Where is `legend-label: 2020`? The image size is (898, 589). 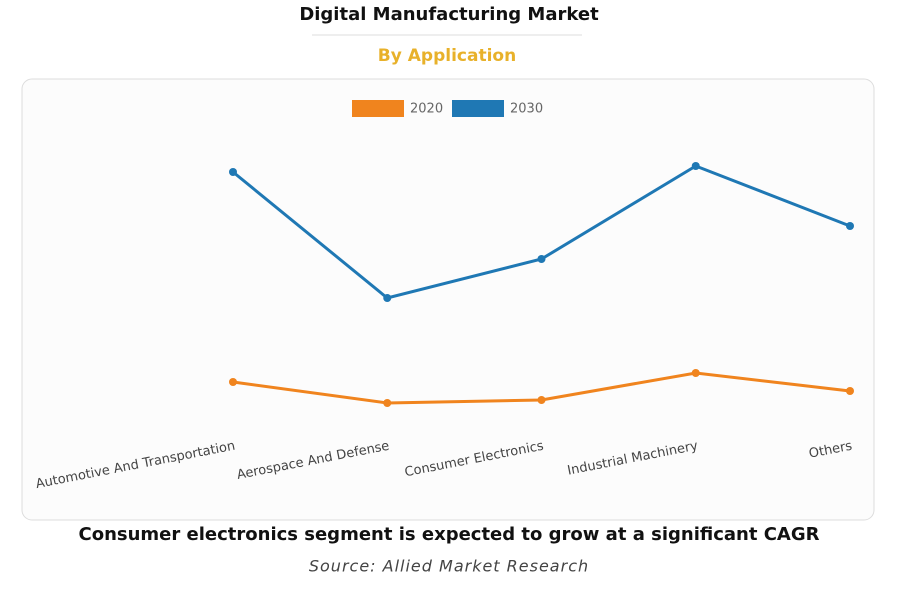
legend-label: 2020 is located at coordinates (426, 109).